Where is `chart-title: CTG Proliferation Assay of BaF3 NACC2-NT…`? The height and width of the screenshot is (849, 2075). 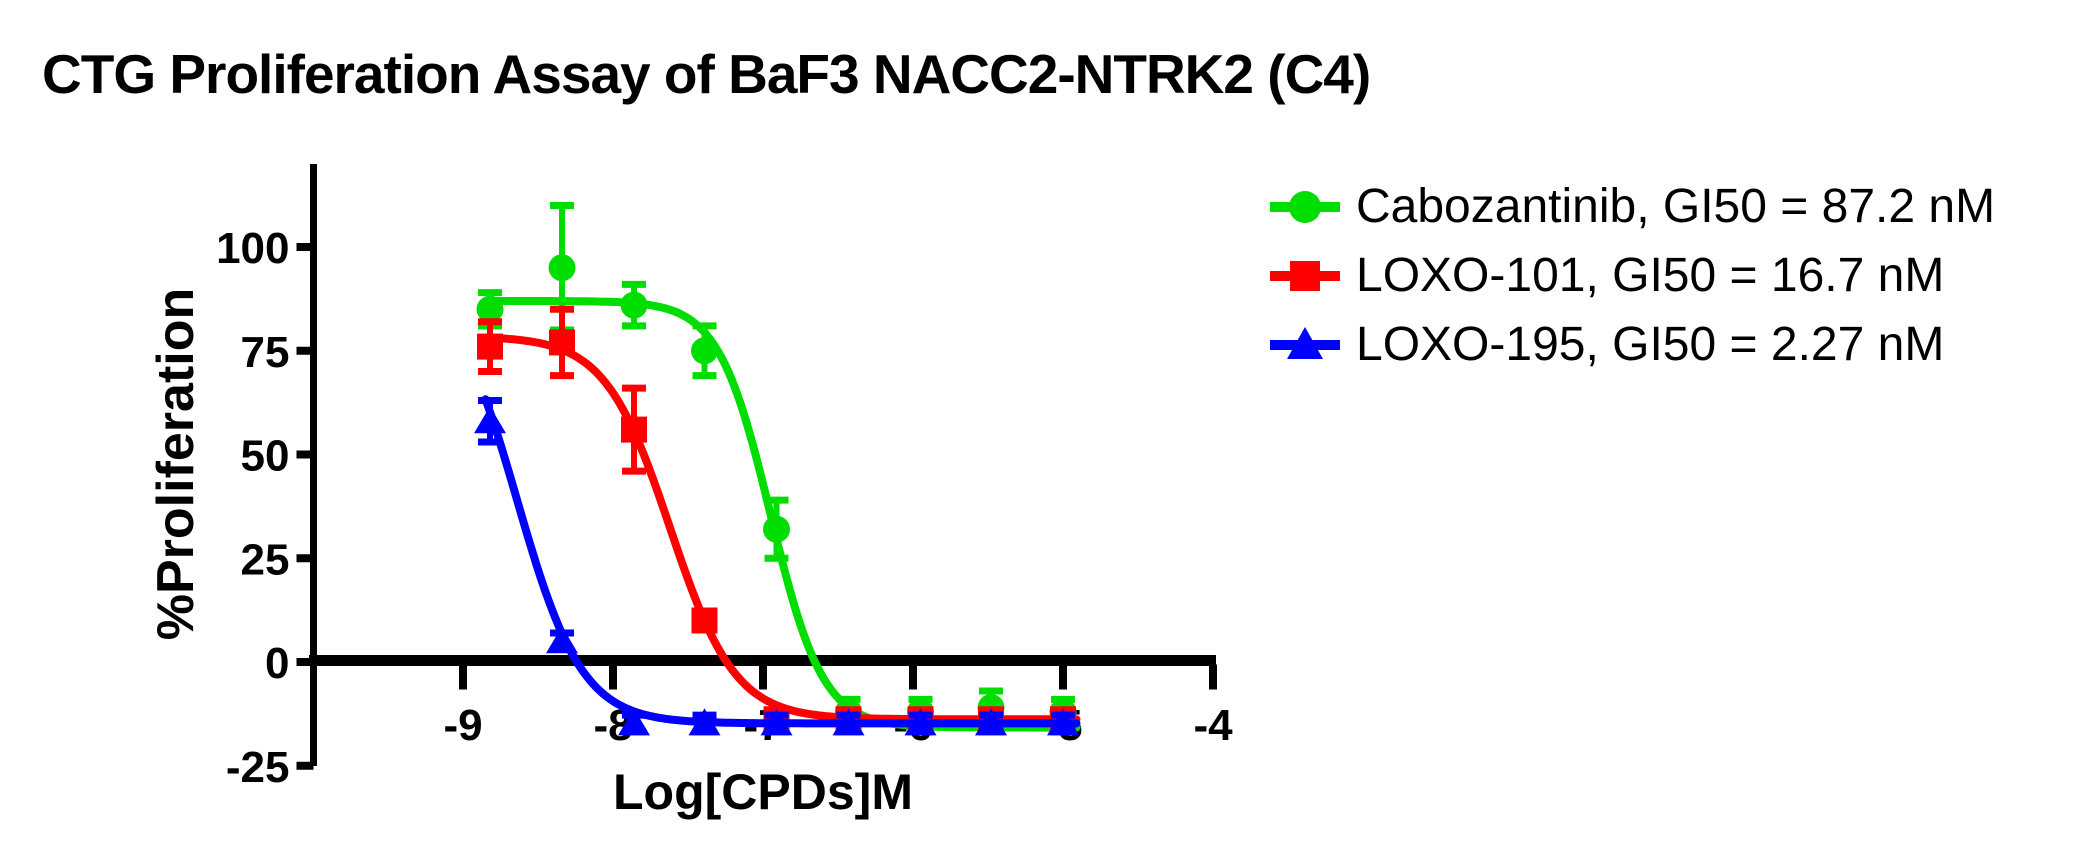
chart-title: CTG Proliferation Assay of BaF3 NACC2-NT… is located at coordinates (706, 74).